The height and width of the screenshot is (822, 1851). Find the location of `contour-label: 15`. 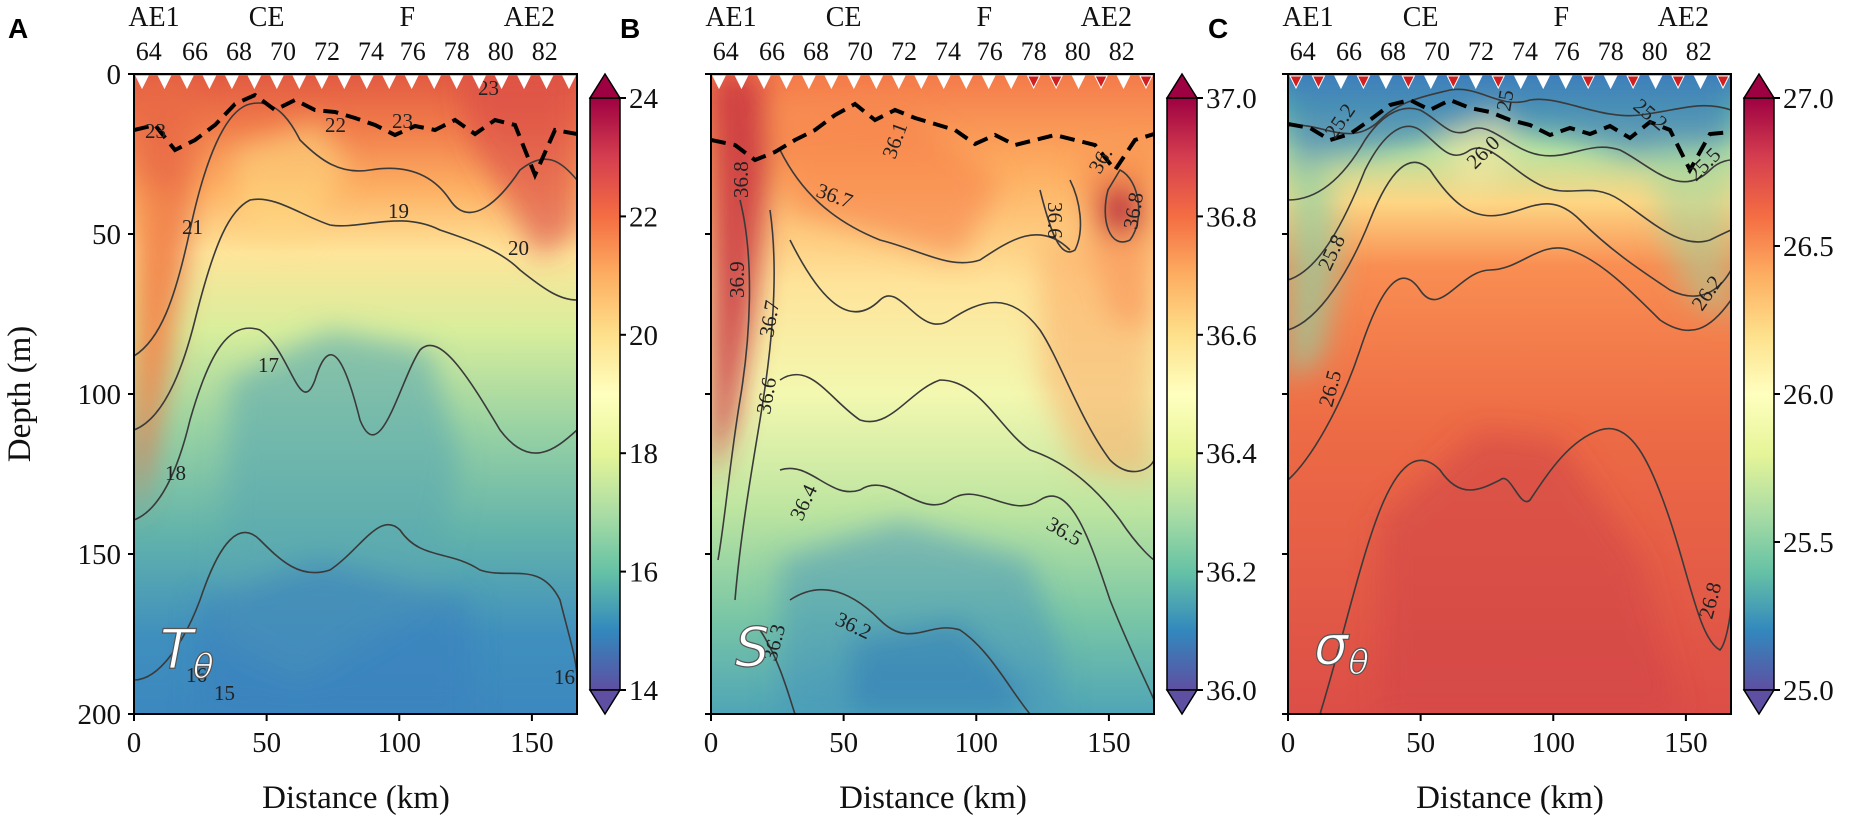

contour-label: 15 is located at coordinates (224, 693).